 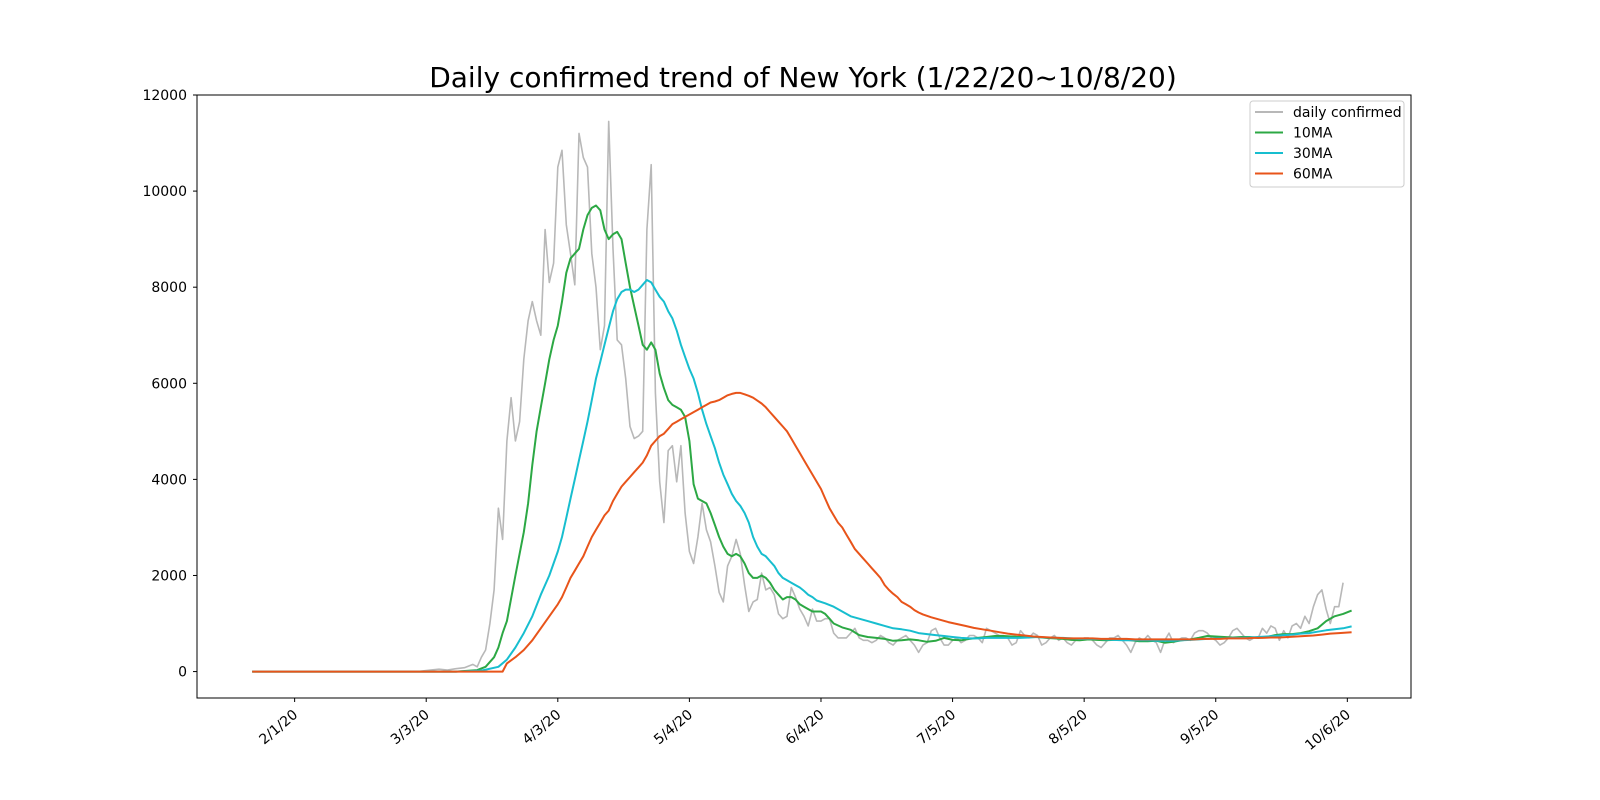 I want to click on x-tick-label: 10/6/20, so click(x=1328, y=730).